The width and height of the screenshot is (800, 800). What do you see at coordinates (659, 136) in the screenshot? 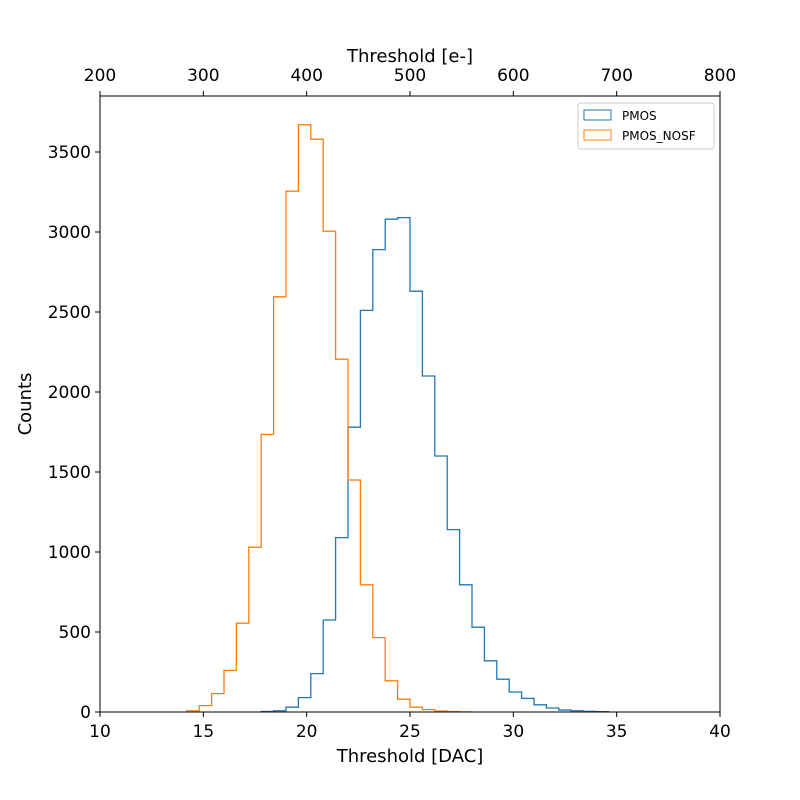
I see `legend-label-pmos-nosf: PMOS_NOSF` at bounding box center [659, 136].